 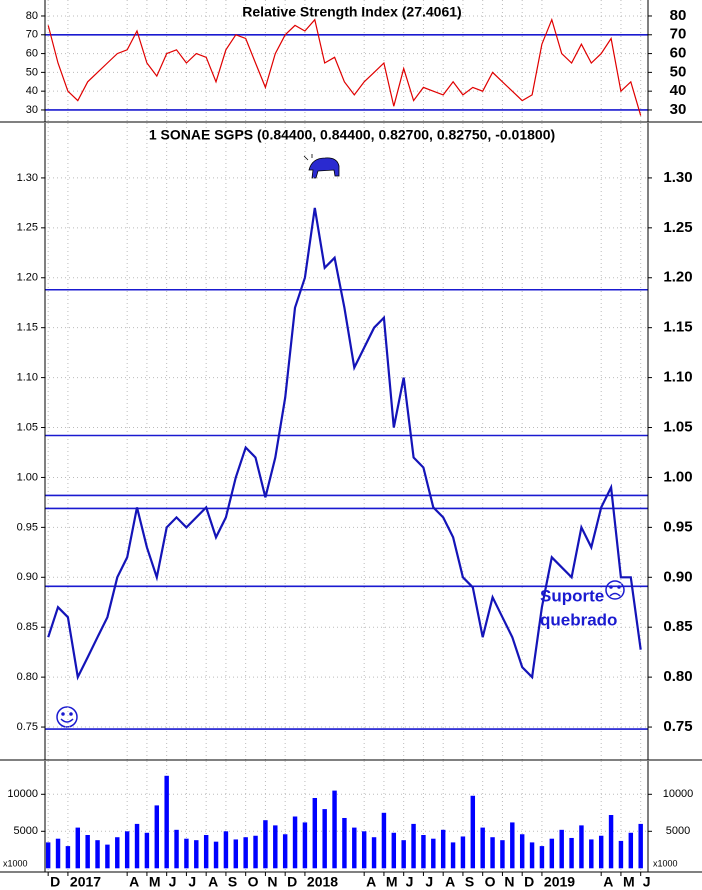 What do you see at coordinates (27, 627) in the screenshot?
I see `y-tick-label: 0.85` at bounding box center [27, 627].